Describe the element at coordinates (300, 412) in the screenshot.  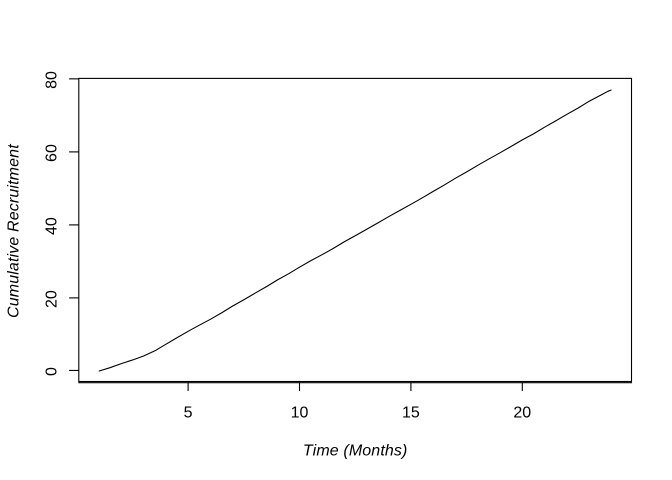
I see `svg-text: 10` at that location.